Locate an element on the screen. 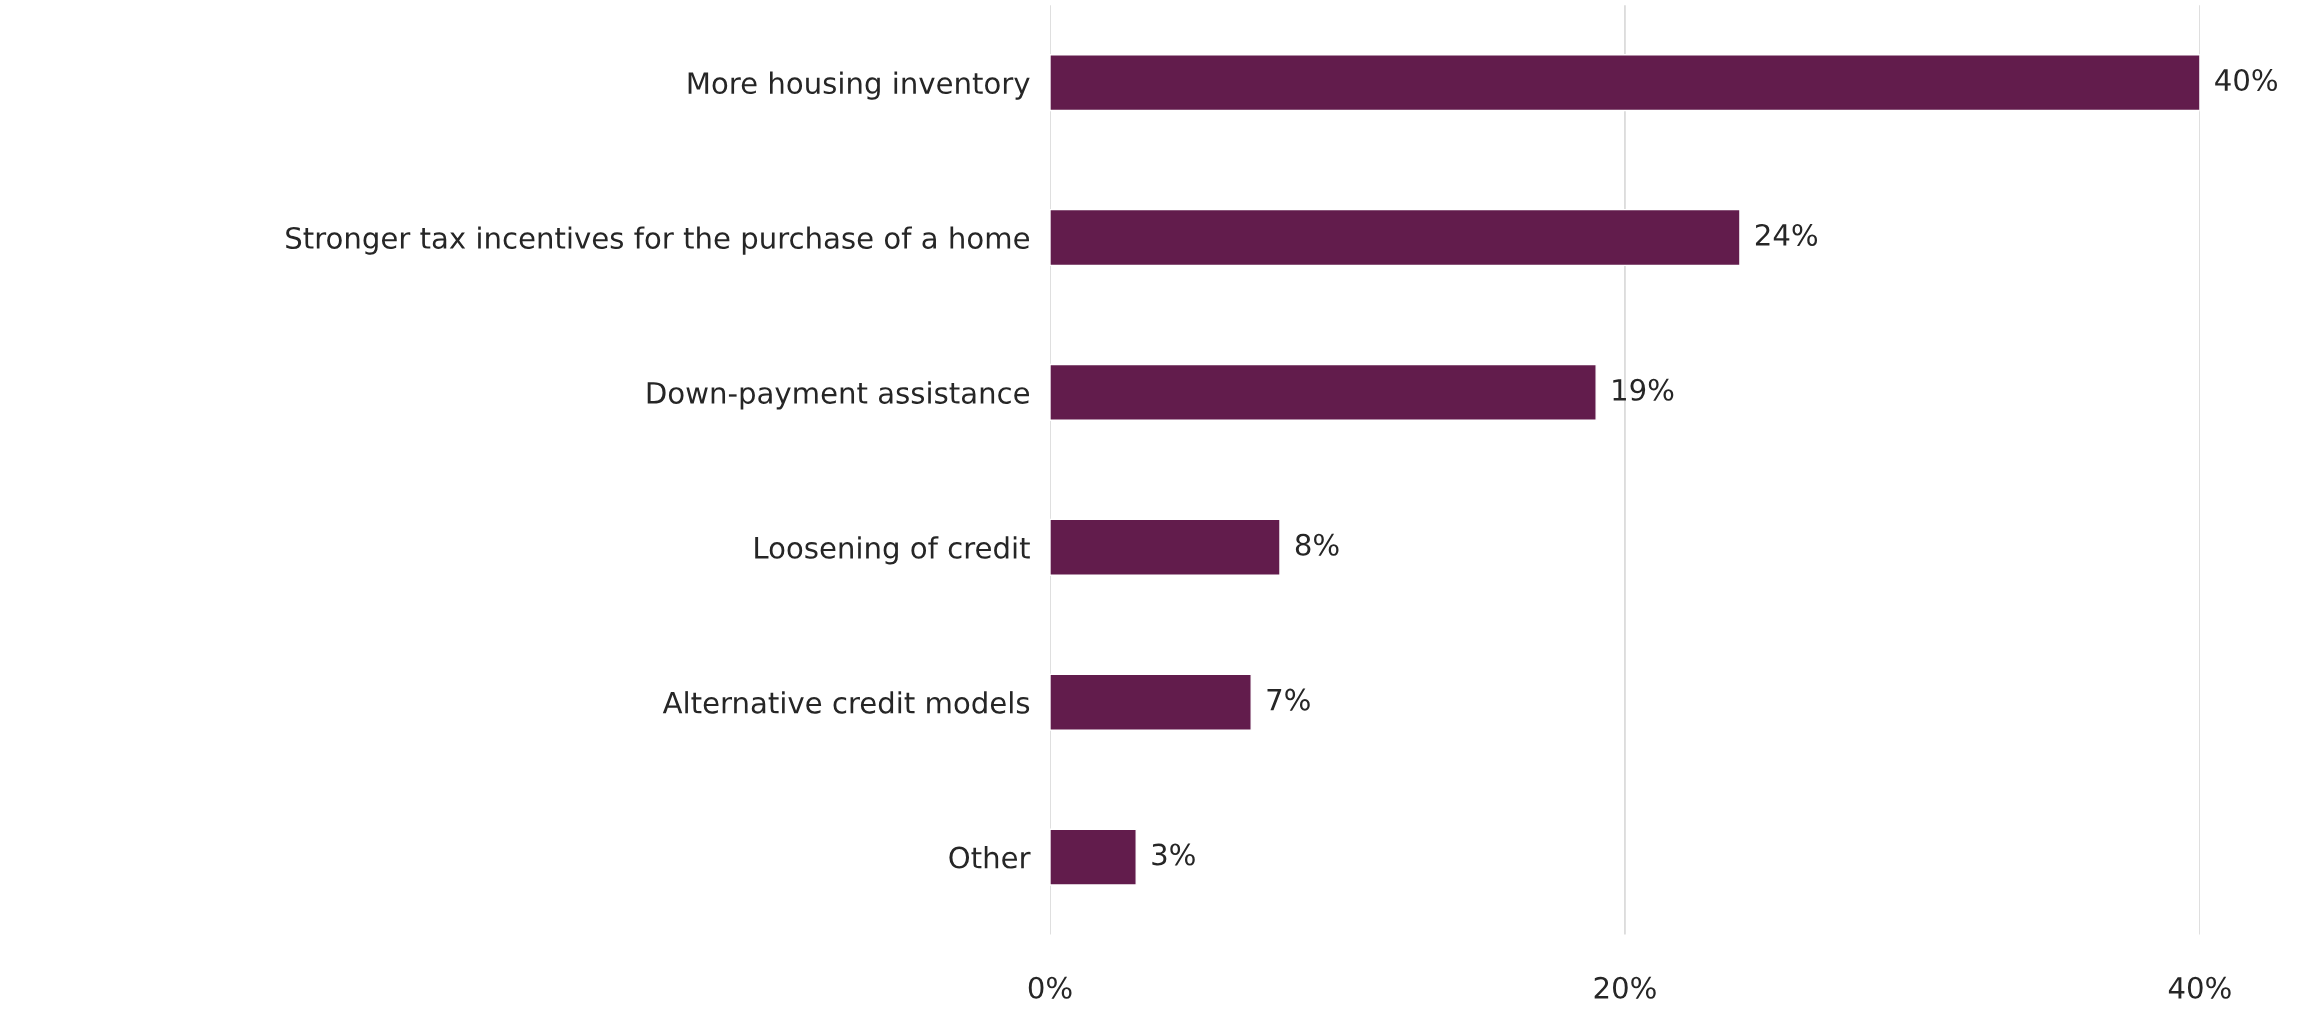  data-label: 24% is located at coordinates (1786, 234).